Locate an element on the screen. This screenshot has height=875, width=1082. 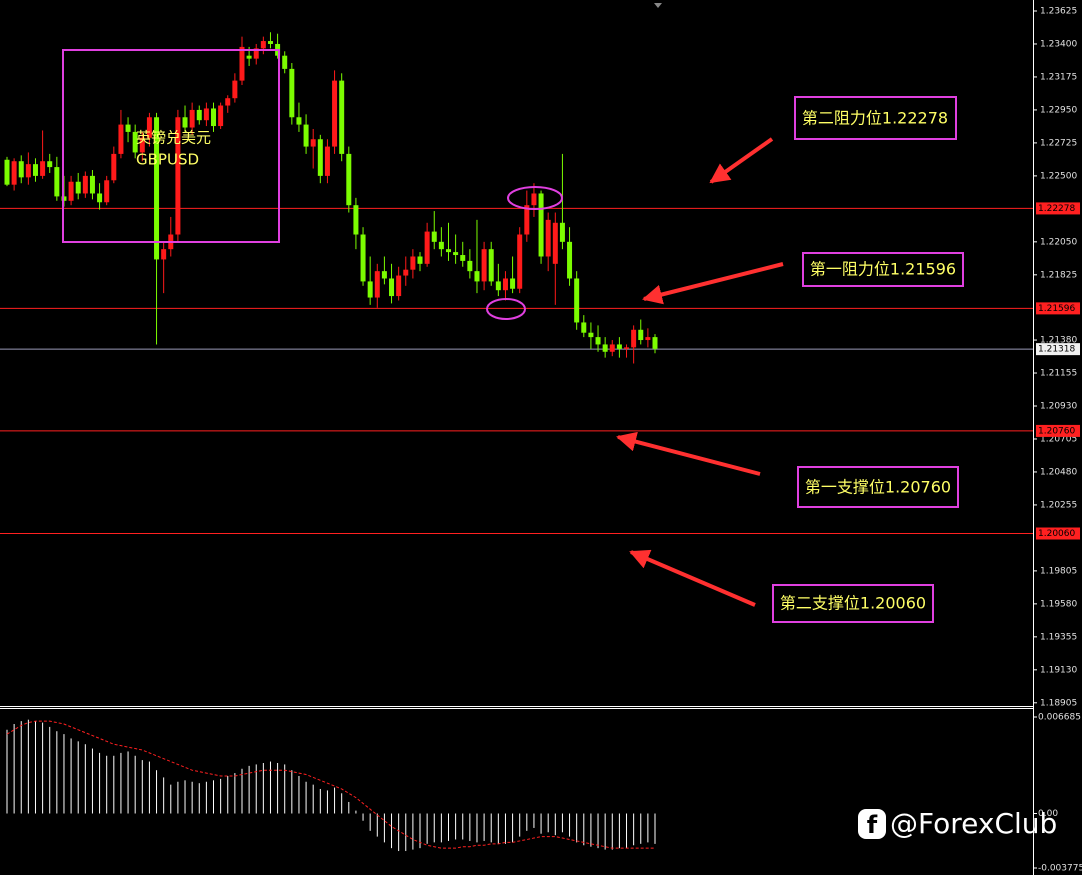
y2-tick-label: 0.00 is located at coordinates (1048, 814).